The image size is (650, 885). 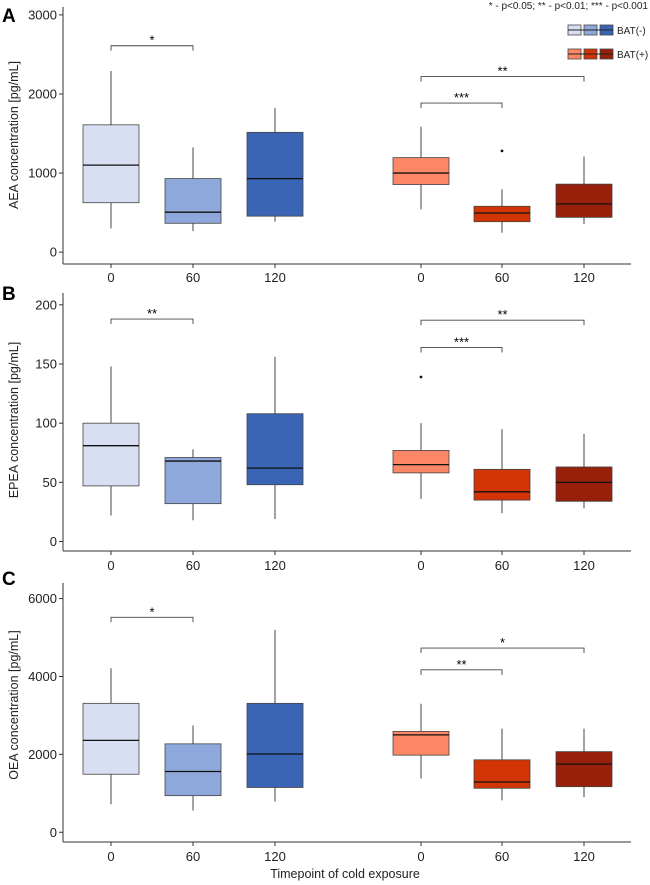 What do you see at coordinates (14, 135) in the screenshot?
I see `panel-a-y-axis-label: AEA concentration [pg/mL]` at bounding box center [14, 135].